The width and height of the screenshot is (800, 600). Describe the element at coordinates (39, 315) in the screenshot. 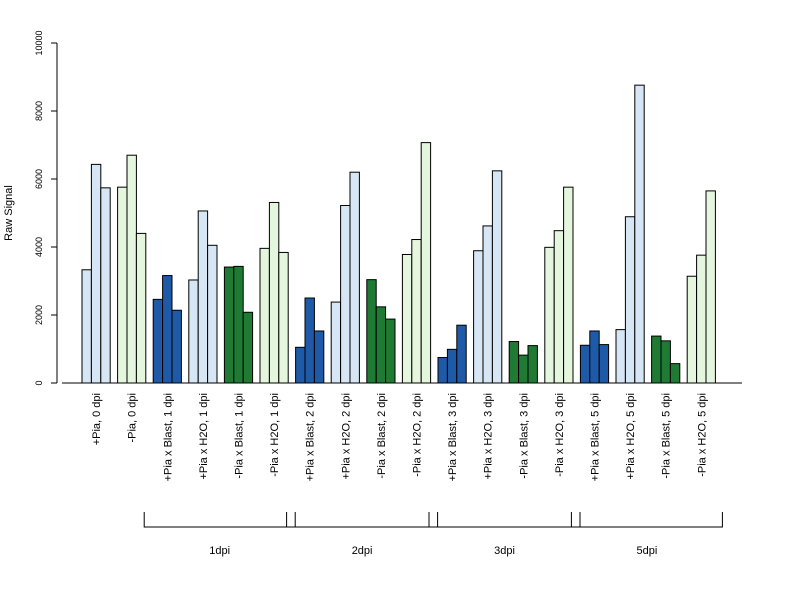

I see `y-tick-label: 2000` at that location.